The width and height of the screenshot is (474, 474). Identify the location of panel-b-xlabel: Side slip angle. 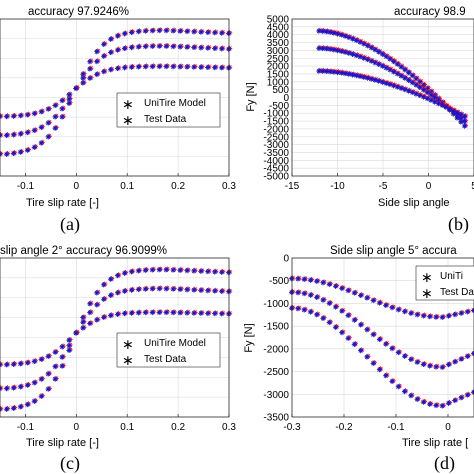
(414, 203).